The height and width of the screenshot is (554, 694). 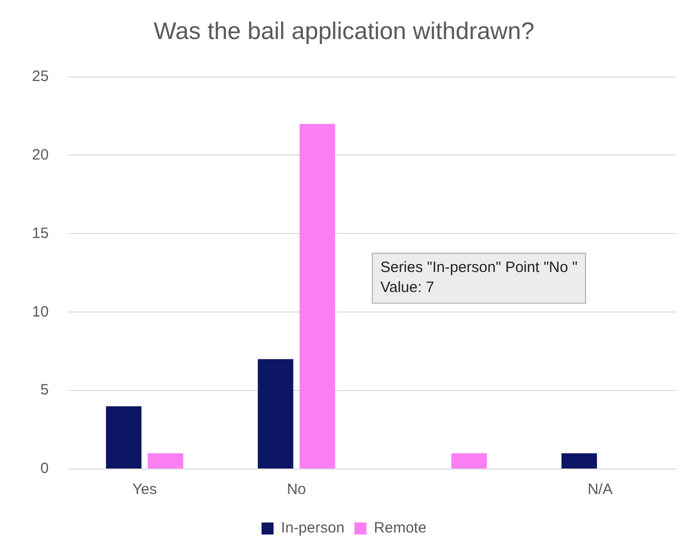 What do you see at coordinates (40, 233) in the screenshot?
I see `y-tick-label: 15` at bounding box center [40, 233].